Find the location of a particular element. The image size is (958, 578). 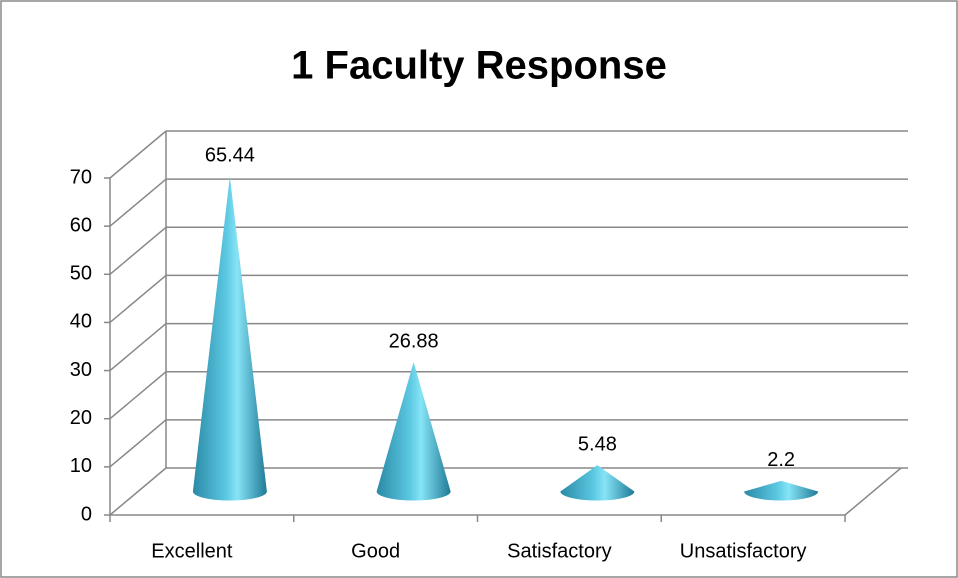

y-tick-label: 60 is located at coordinates (81, 225).